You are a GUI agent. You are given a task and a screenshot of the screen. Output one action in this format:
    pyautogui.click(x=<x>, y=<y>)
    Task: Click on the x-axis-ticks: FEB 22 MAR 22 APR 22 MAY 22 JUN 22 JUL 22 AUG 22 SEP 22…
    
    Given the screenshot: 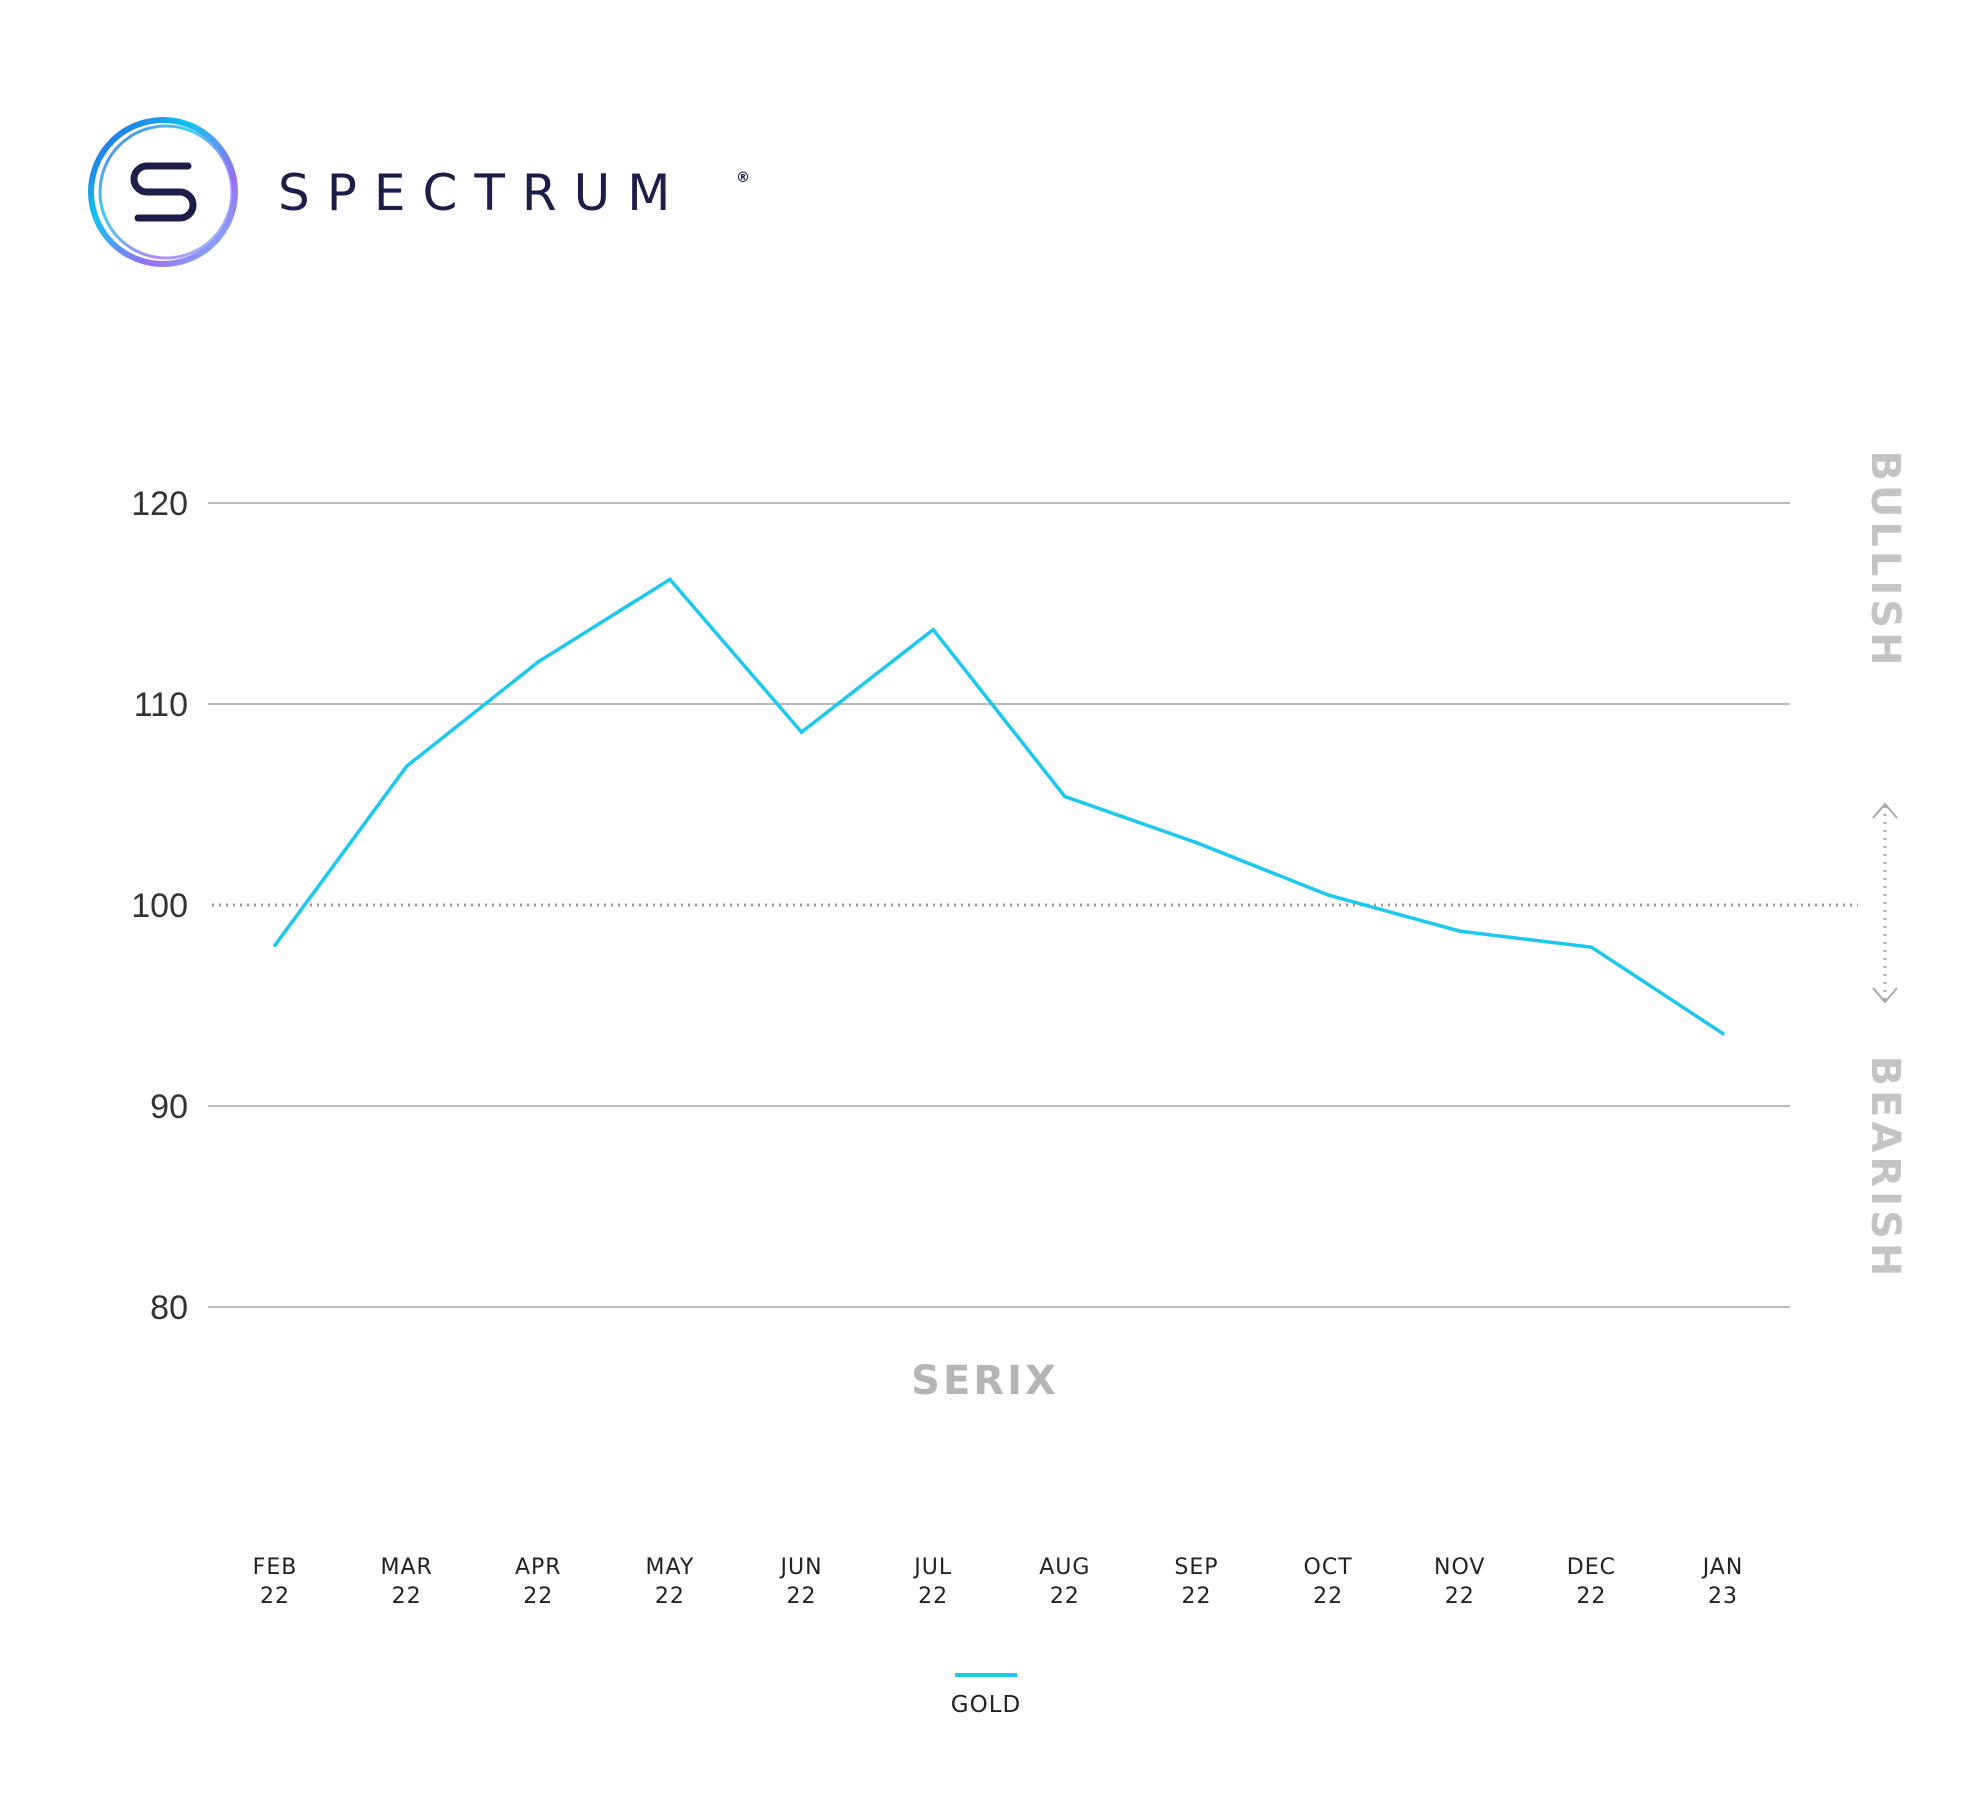 What is the action you would take?
    pyautogui.click(x=998, y=1582)
    